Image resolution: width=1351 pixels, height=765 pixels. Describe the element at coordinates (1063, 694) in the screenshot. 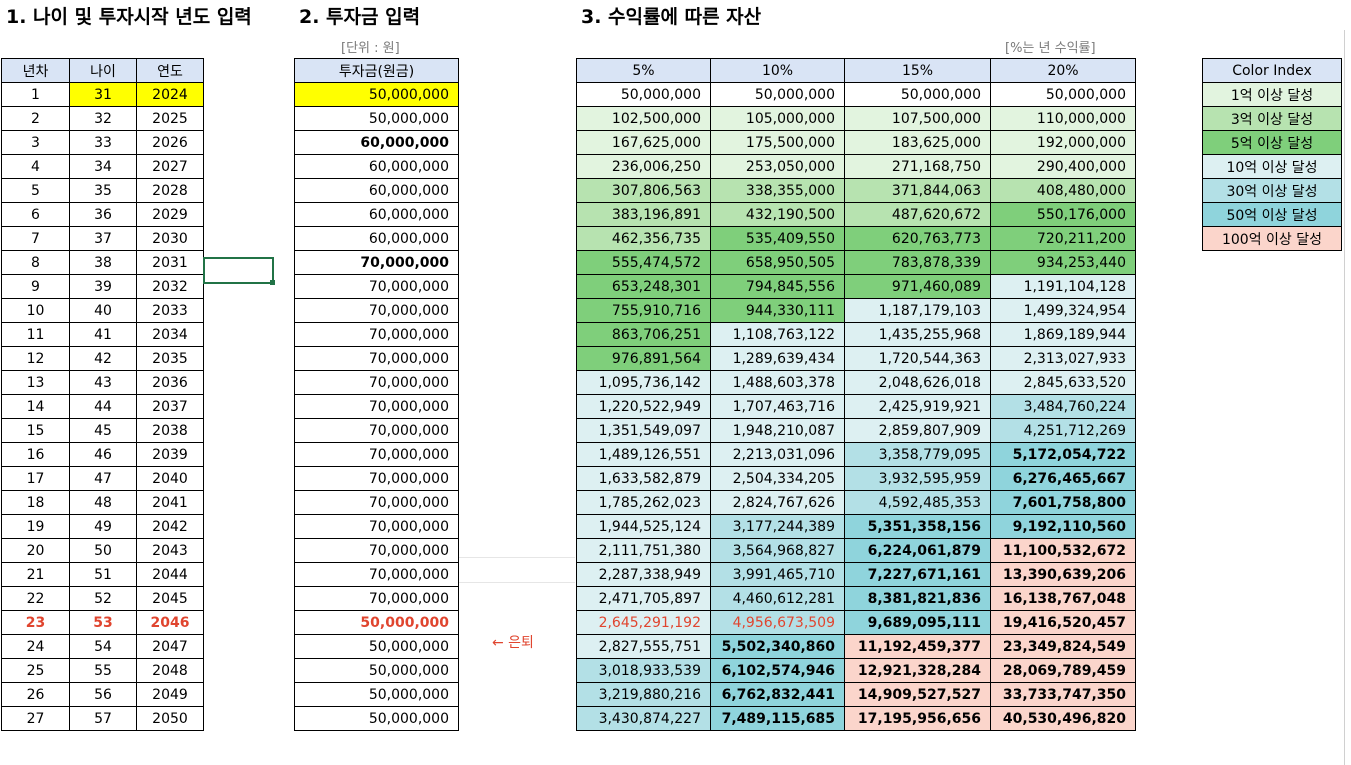

I see `asset-cell: 33,733,747,350` at that location.